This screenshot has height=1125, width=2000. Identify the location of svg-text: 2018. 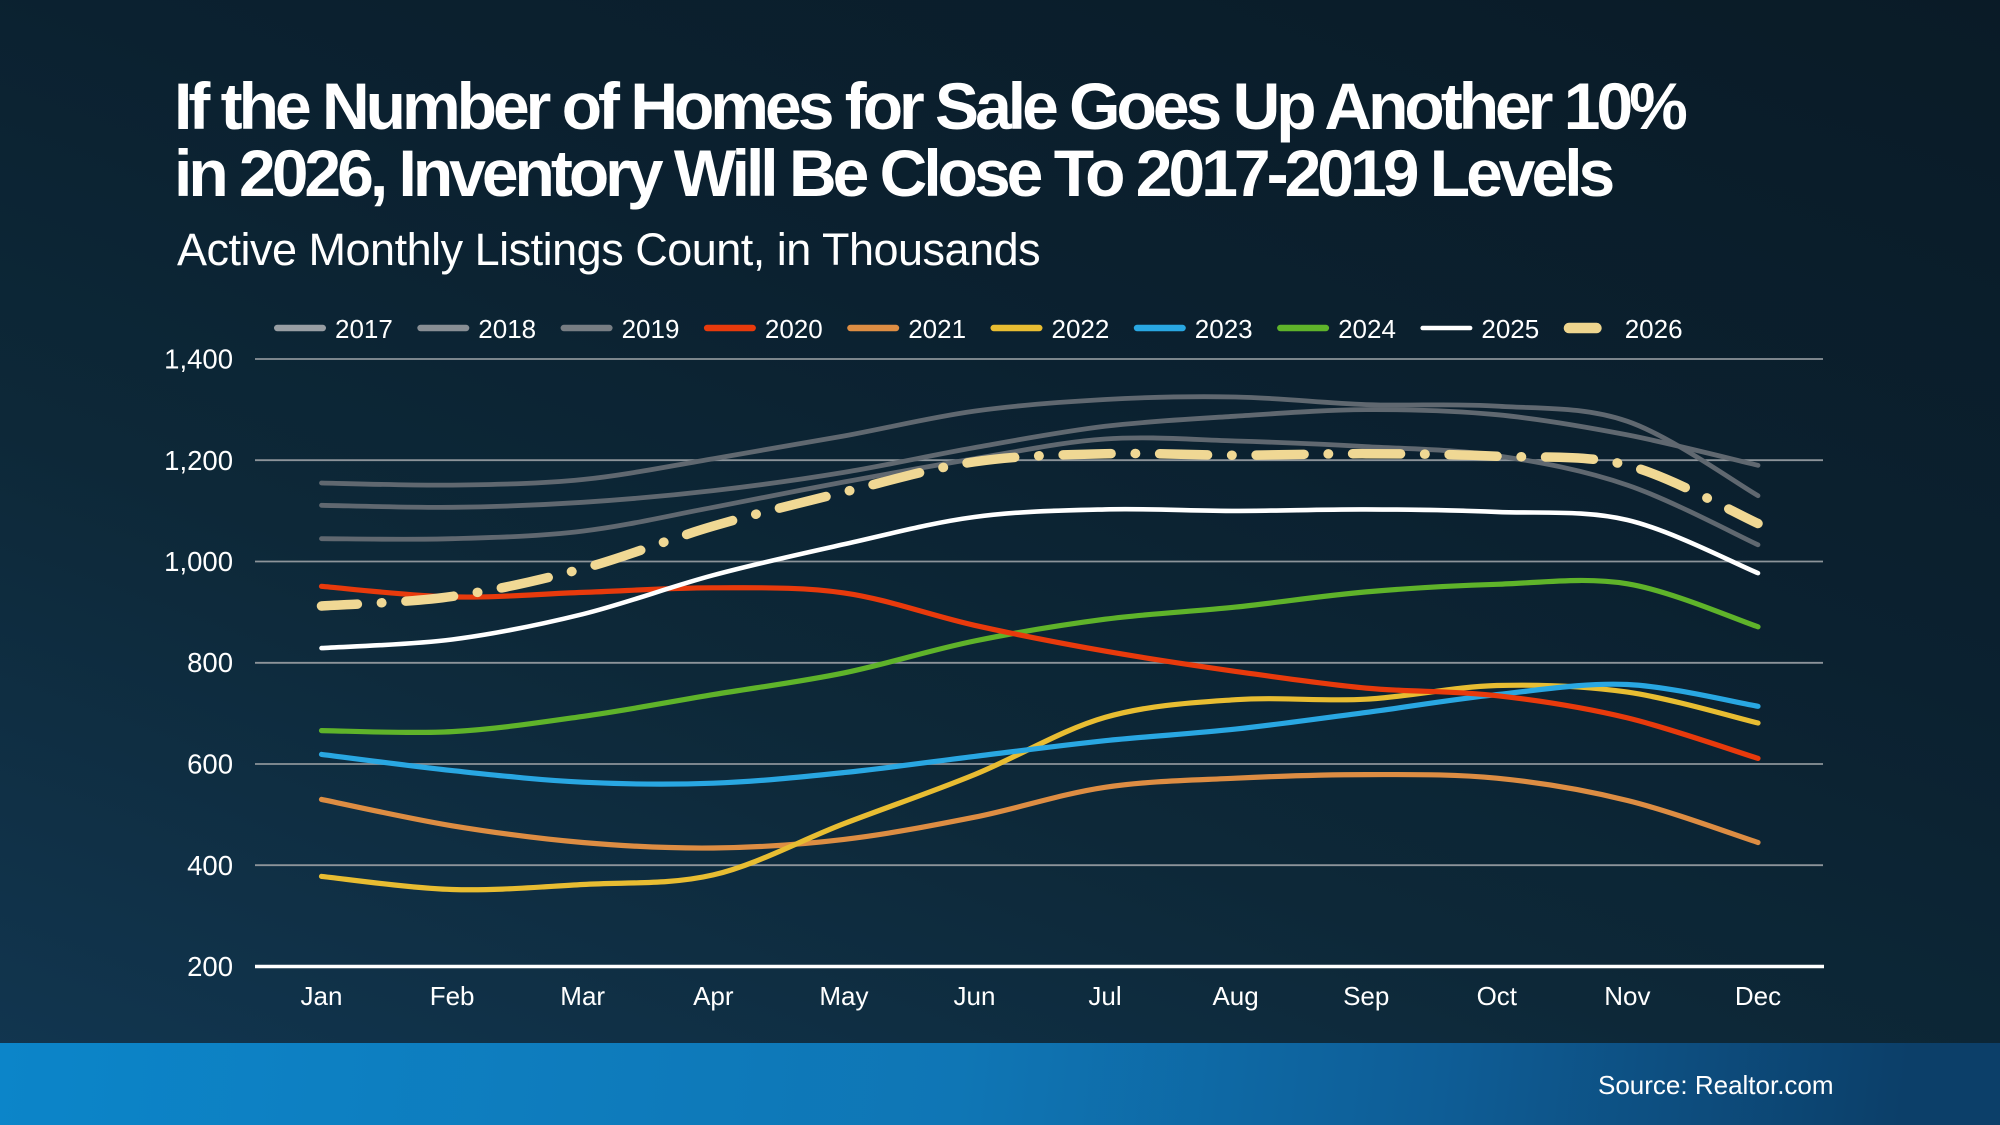
(507, 329).